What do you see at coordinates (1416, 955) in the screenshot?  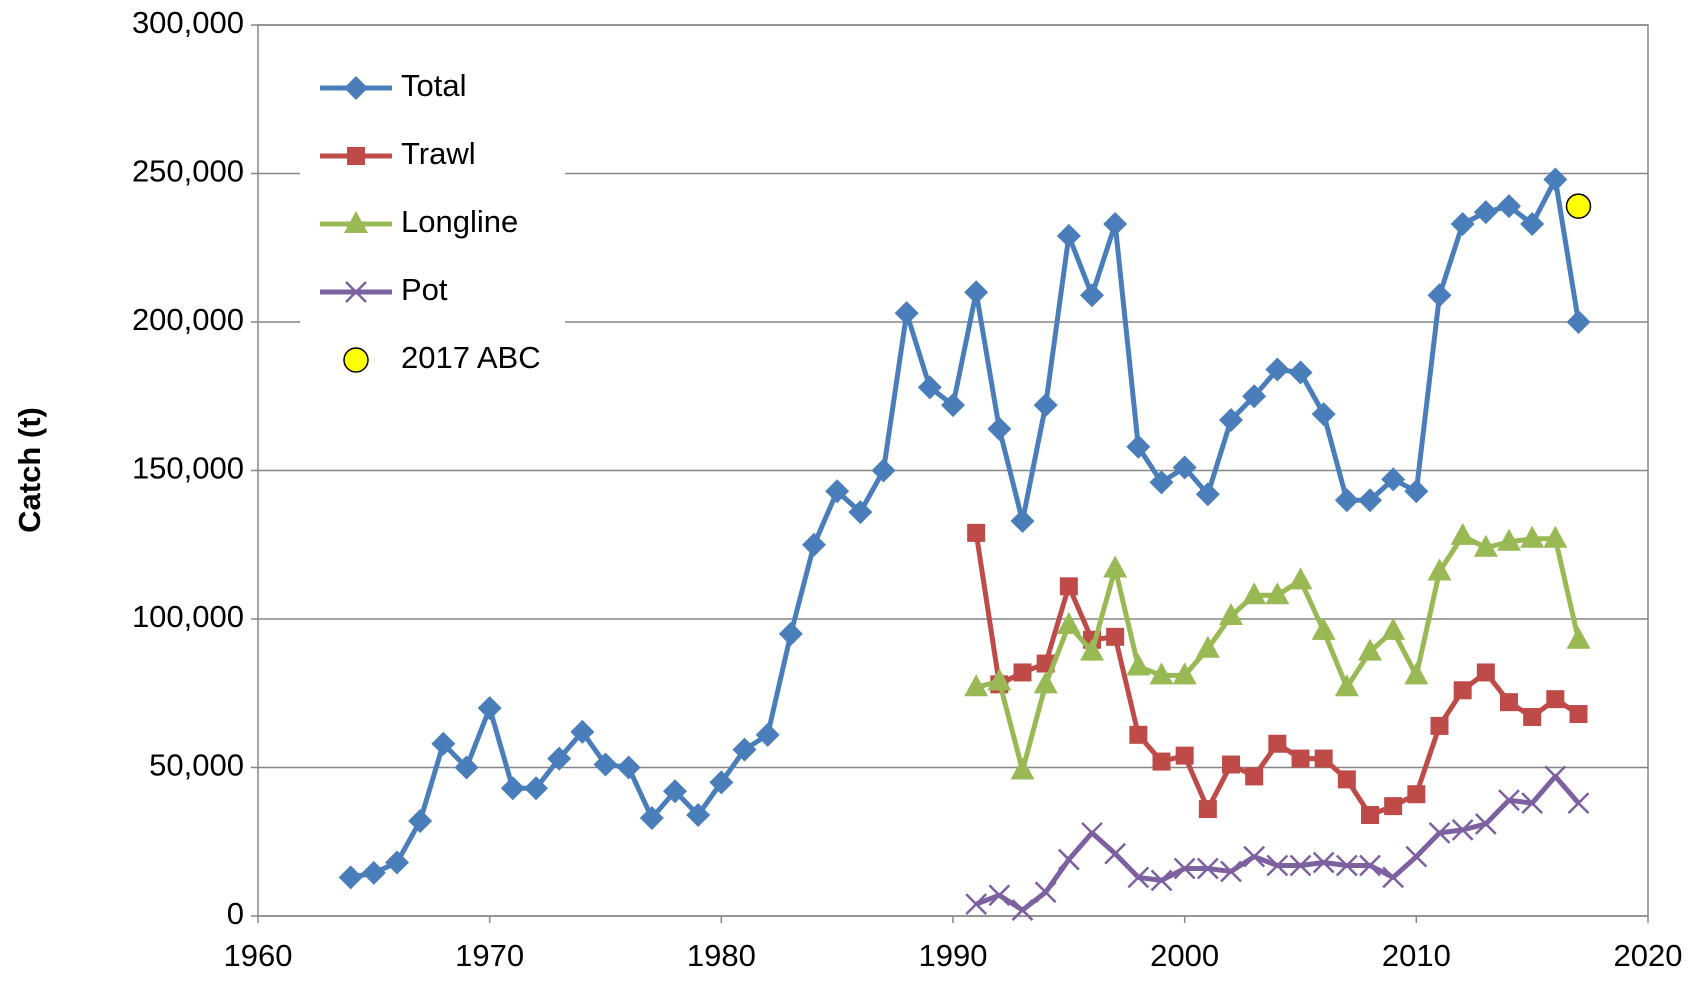 I see `x-tick-label: 2010` at bounding box center [1416, 955].